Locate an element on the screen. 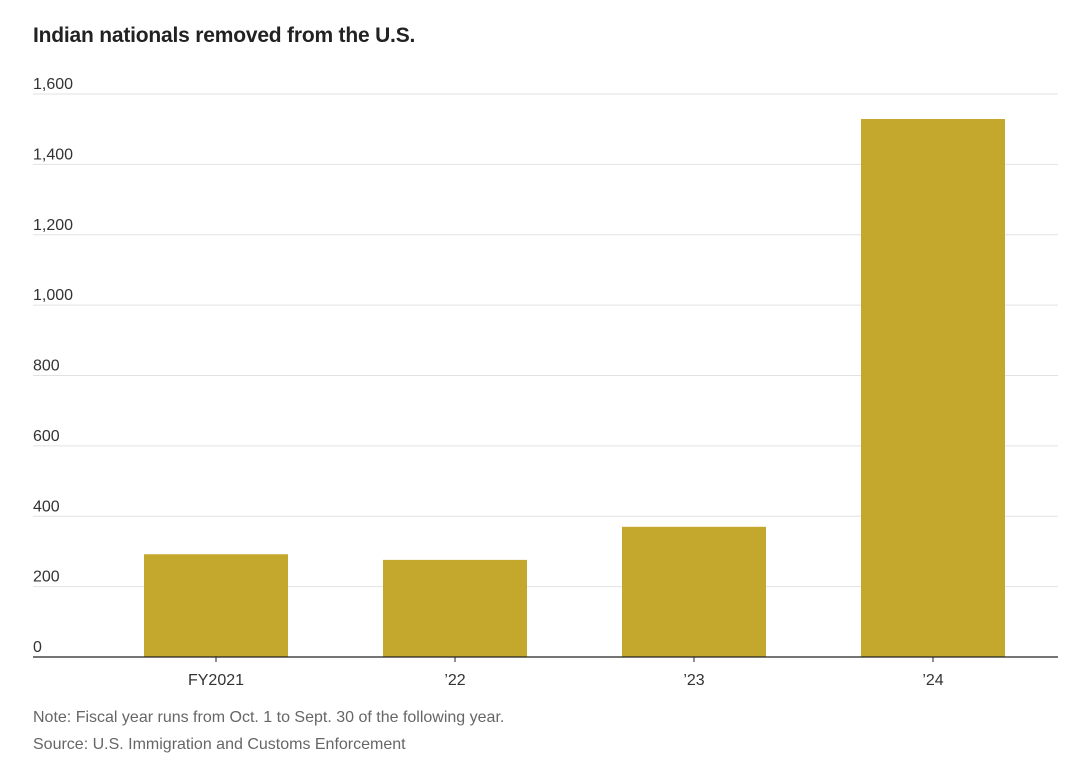 The image size is (1080, 779). y-tick-label: 1,400 is located at coordinates (53, 154).